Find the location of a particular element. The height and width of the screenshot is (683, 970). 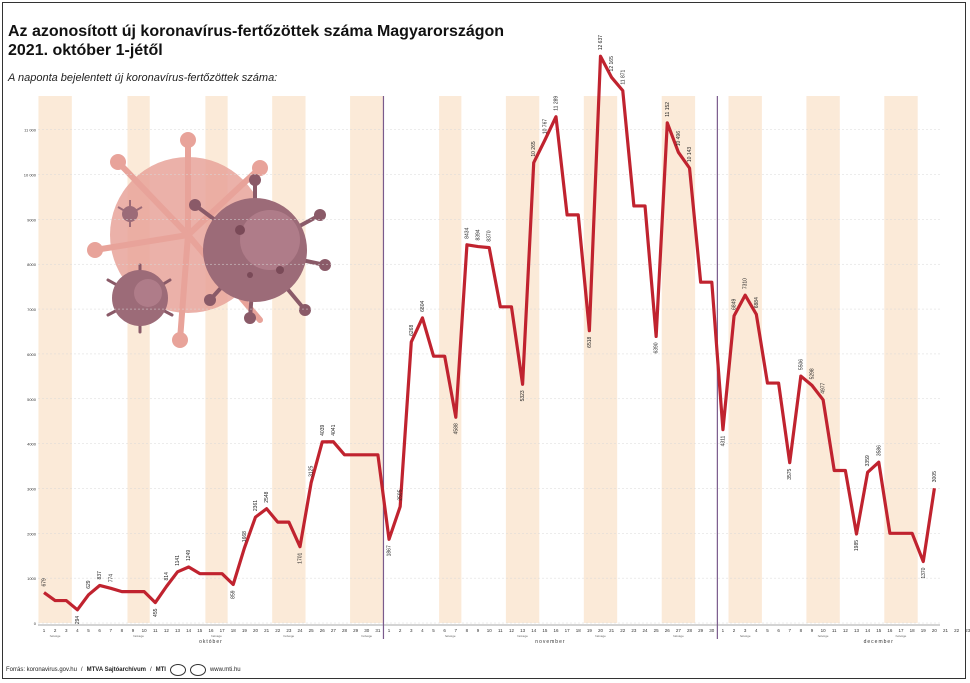

x-tick-label: 30 is located at coordinates (367, 630).